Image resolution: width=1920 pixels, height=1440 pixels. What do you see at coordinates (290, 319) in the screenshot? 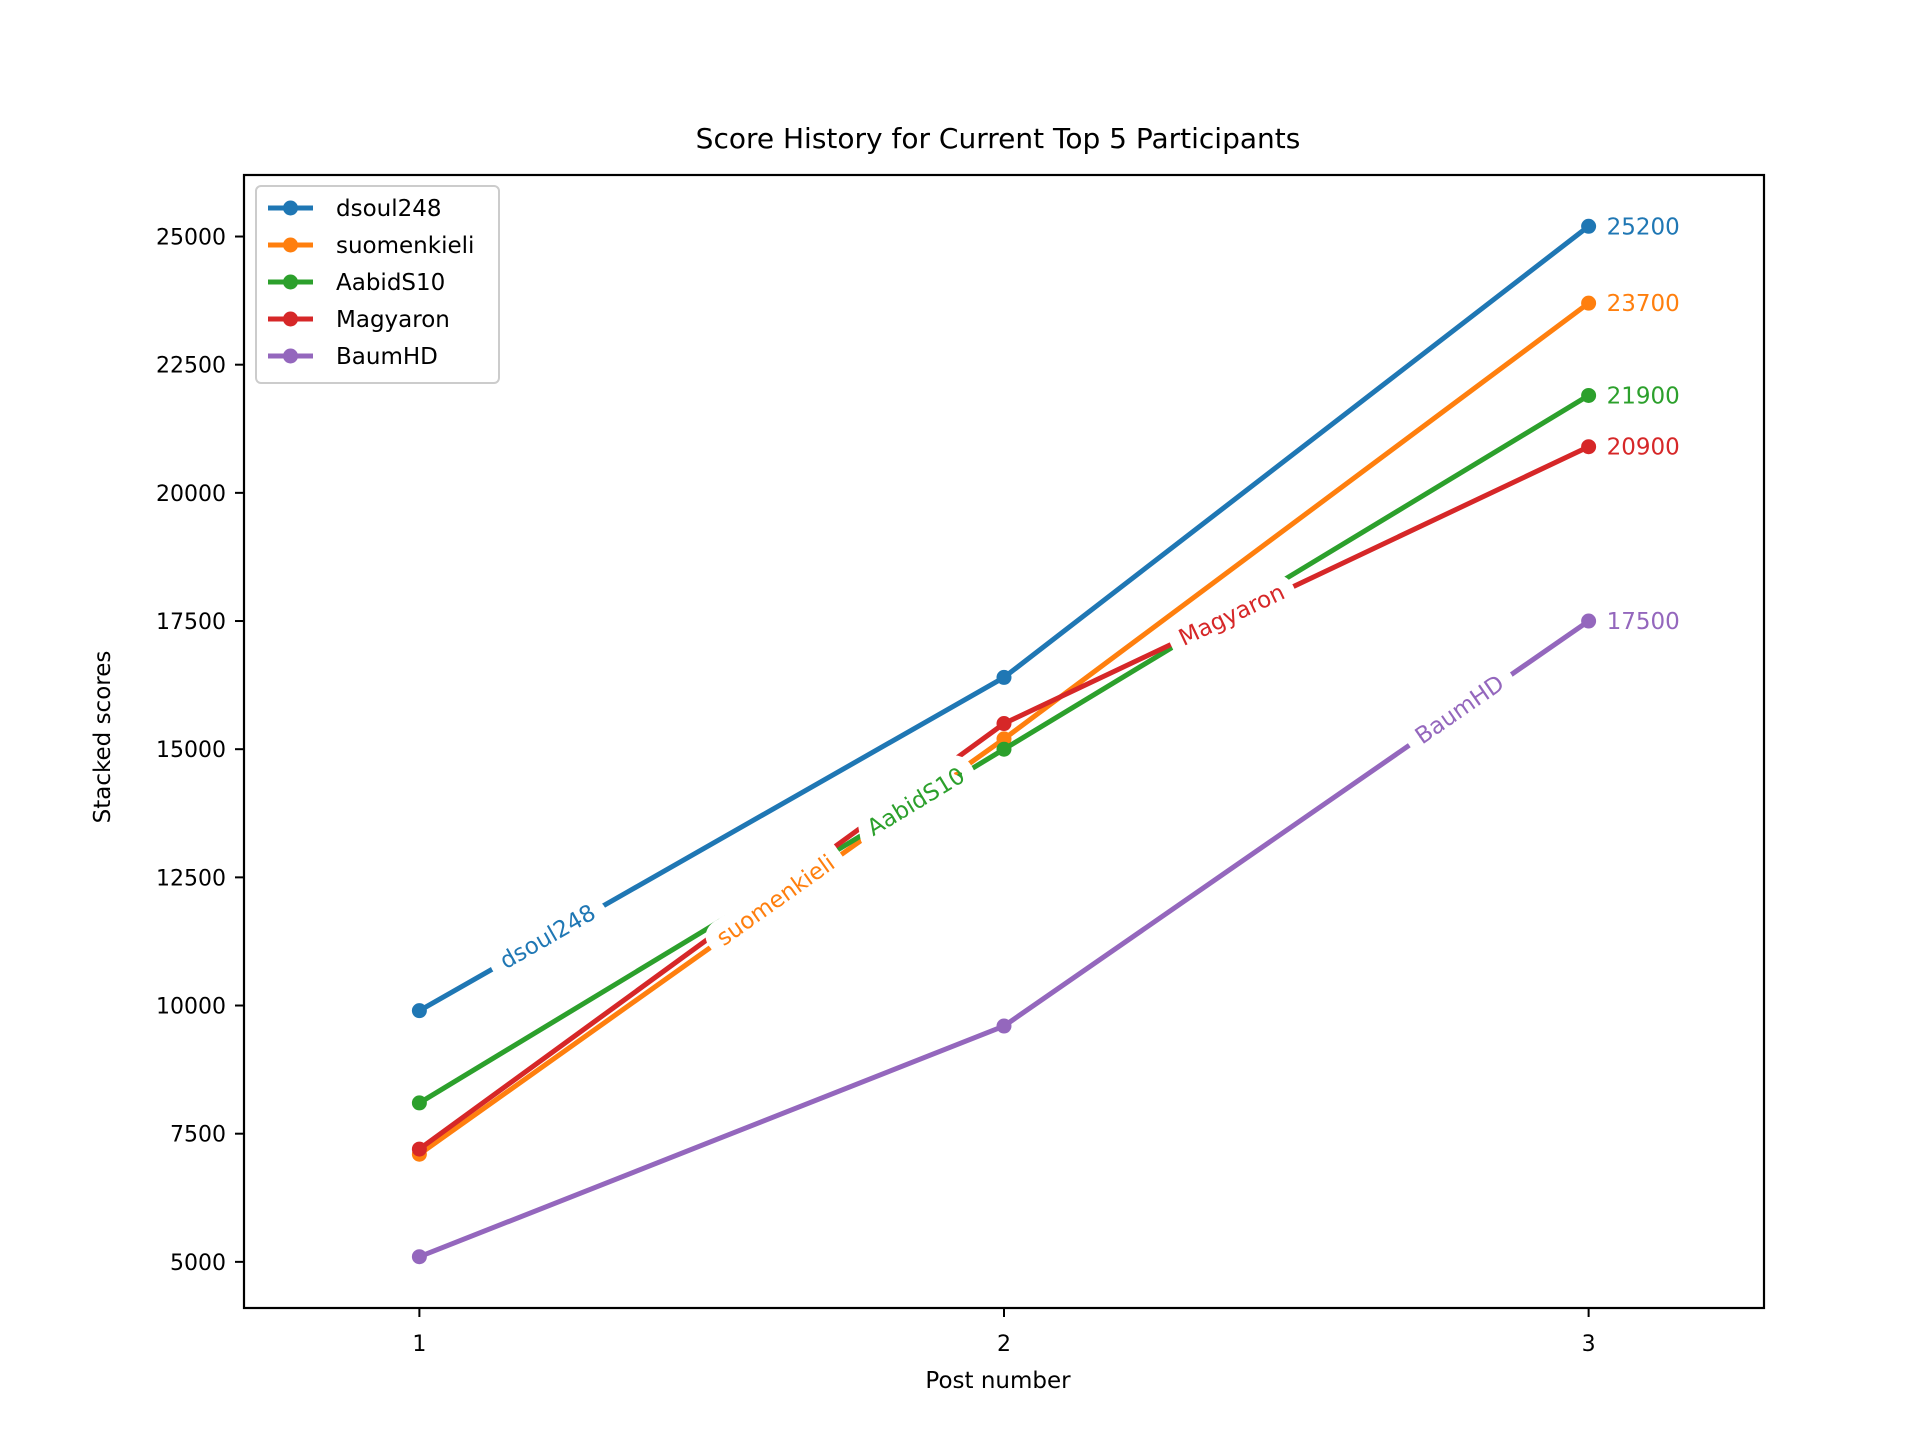
I see `legend-swatch-marker-magyaron` at bounding box center [290, 319].